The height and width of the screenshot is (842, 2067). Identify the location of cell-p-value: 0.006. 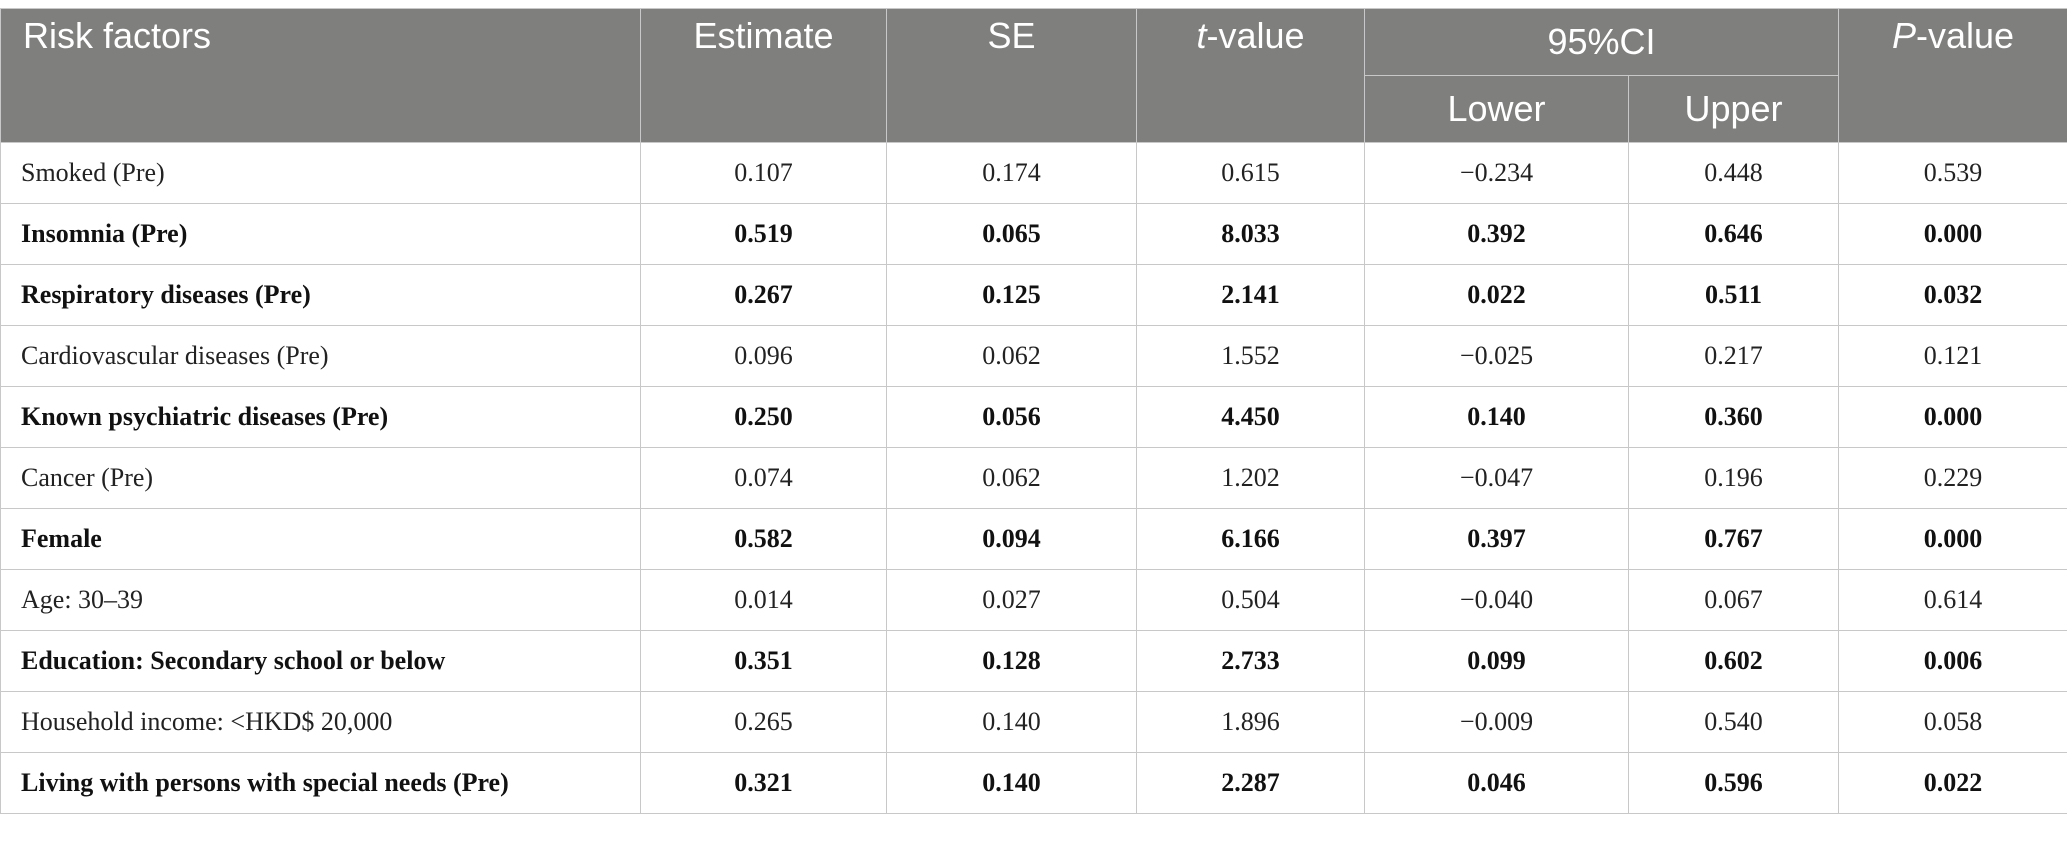
(1952, 661).